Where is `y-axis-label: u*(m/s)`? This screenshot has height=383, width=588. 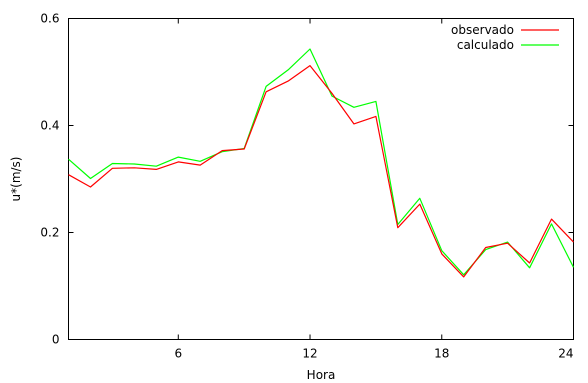
y-axis-label: u*(m/s) is located at coordinates (16, 179).